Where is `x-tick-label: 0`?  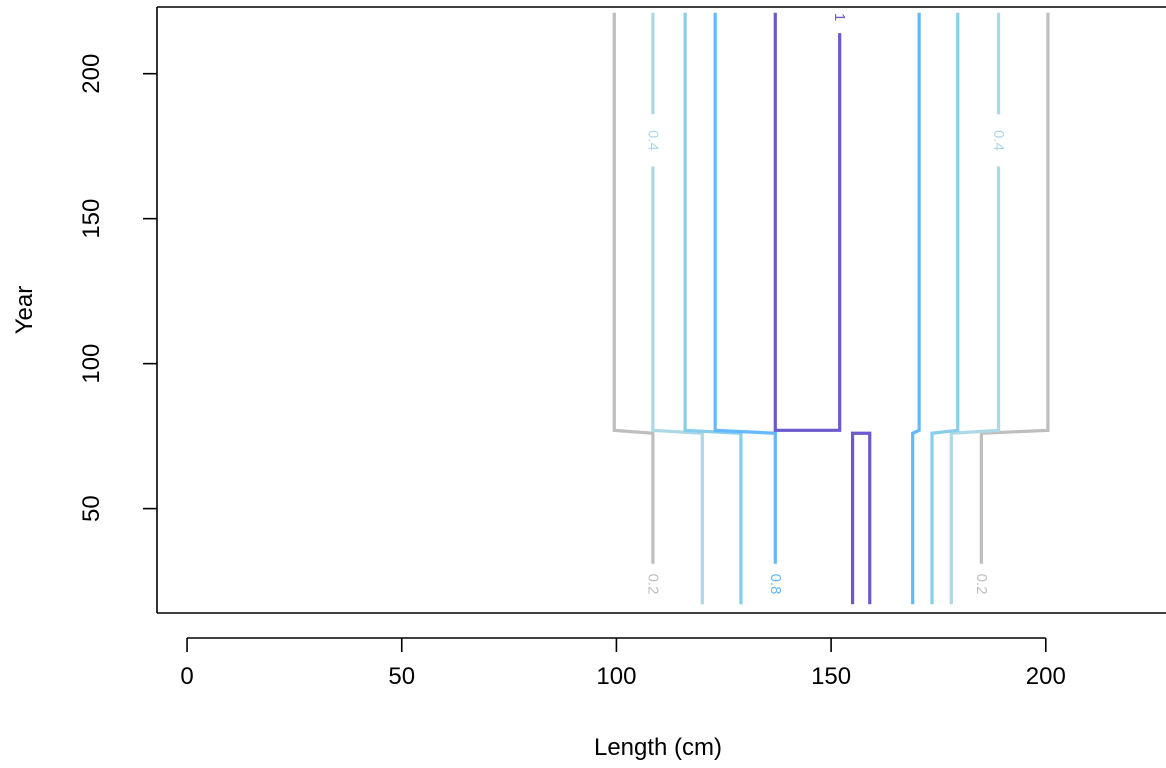
x-tick-label: 0 is located at coordinates (186, 676).